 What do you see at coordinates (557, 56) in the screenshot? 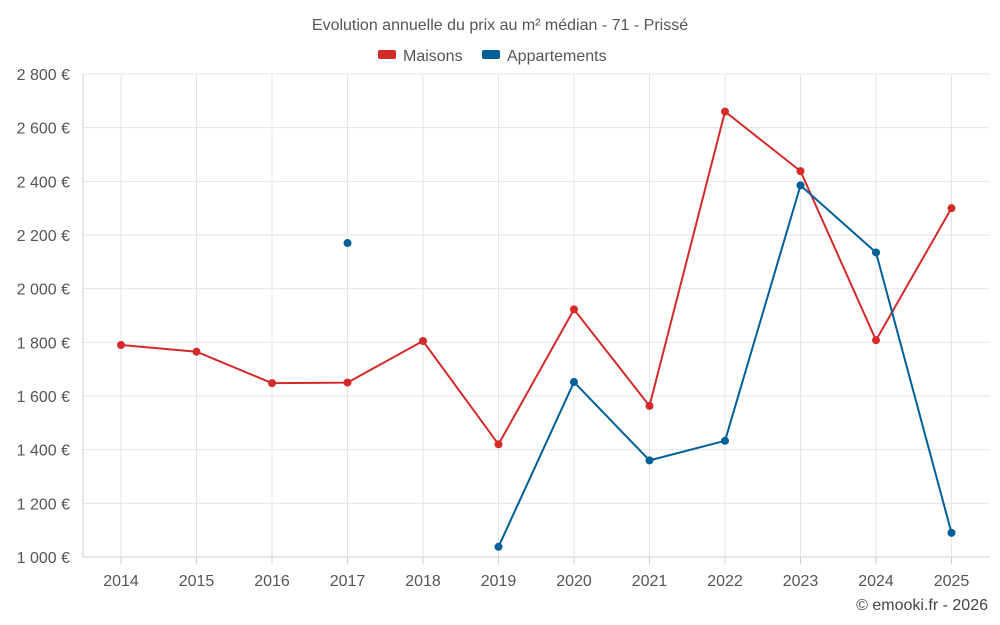
I see `legend-label-appartements: Appartements` at bounding box center [557, 56].